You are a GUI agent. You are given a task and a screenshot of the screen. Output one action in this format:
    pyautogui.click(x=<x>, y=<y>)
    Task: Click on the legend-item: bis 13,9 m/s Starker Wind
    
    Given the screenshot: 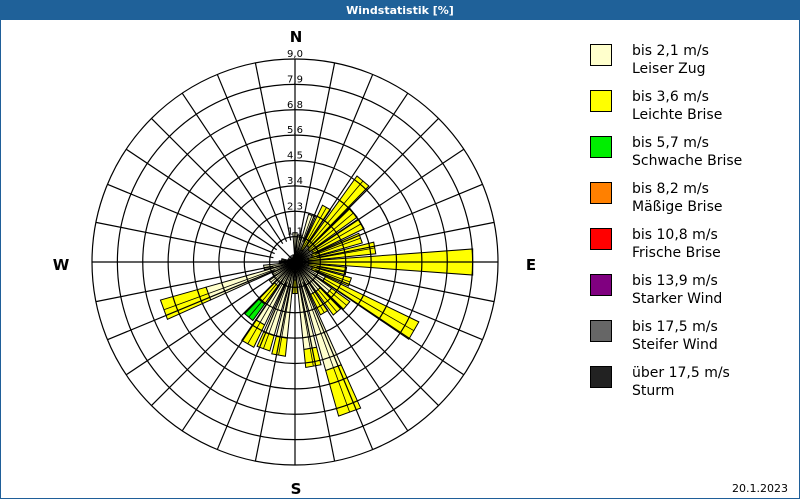 What is the action you would take?
    pyautogui.click(x=690, y=295)
    